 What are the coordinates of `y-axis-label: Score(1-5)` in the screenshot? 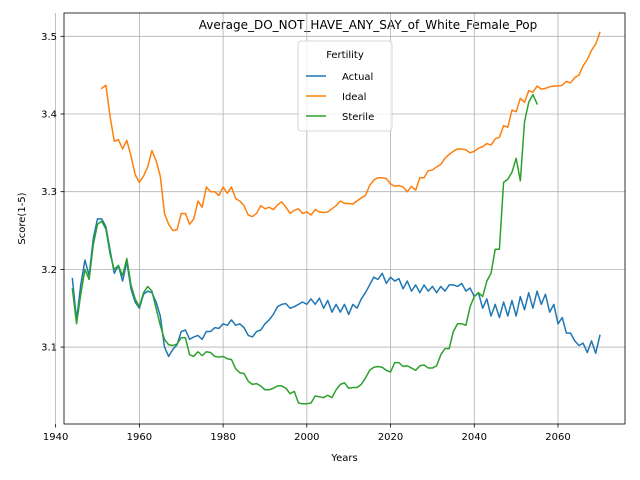 It's located at (22, 218).